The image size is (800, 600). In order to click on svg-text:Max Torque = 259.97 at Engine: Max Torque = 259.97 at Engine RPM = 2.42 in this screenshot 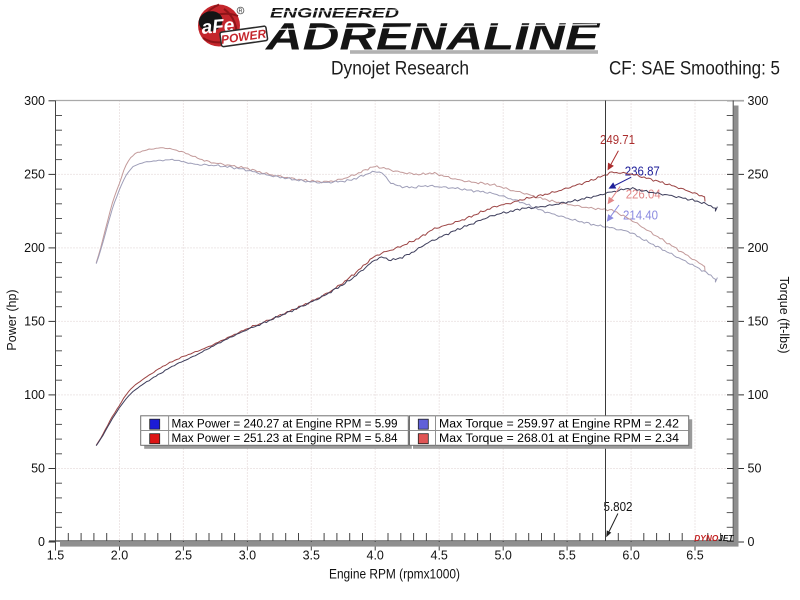, I will do `click(559, 425)`.